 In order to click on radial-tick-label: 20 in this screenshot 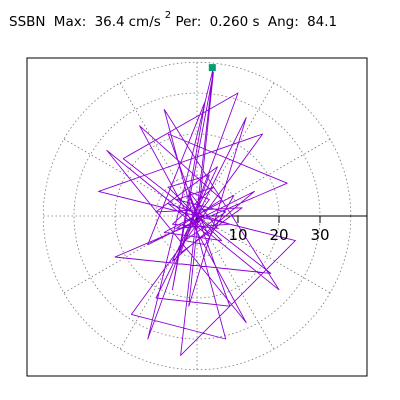, I will do `click(278, 235)`.